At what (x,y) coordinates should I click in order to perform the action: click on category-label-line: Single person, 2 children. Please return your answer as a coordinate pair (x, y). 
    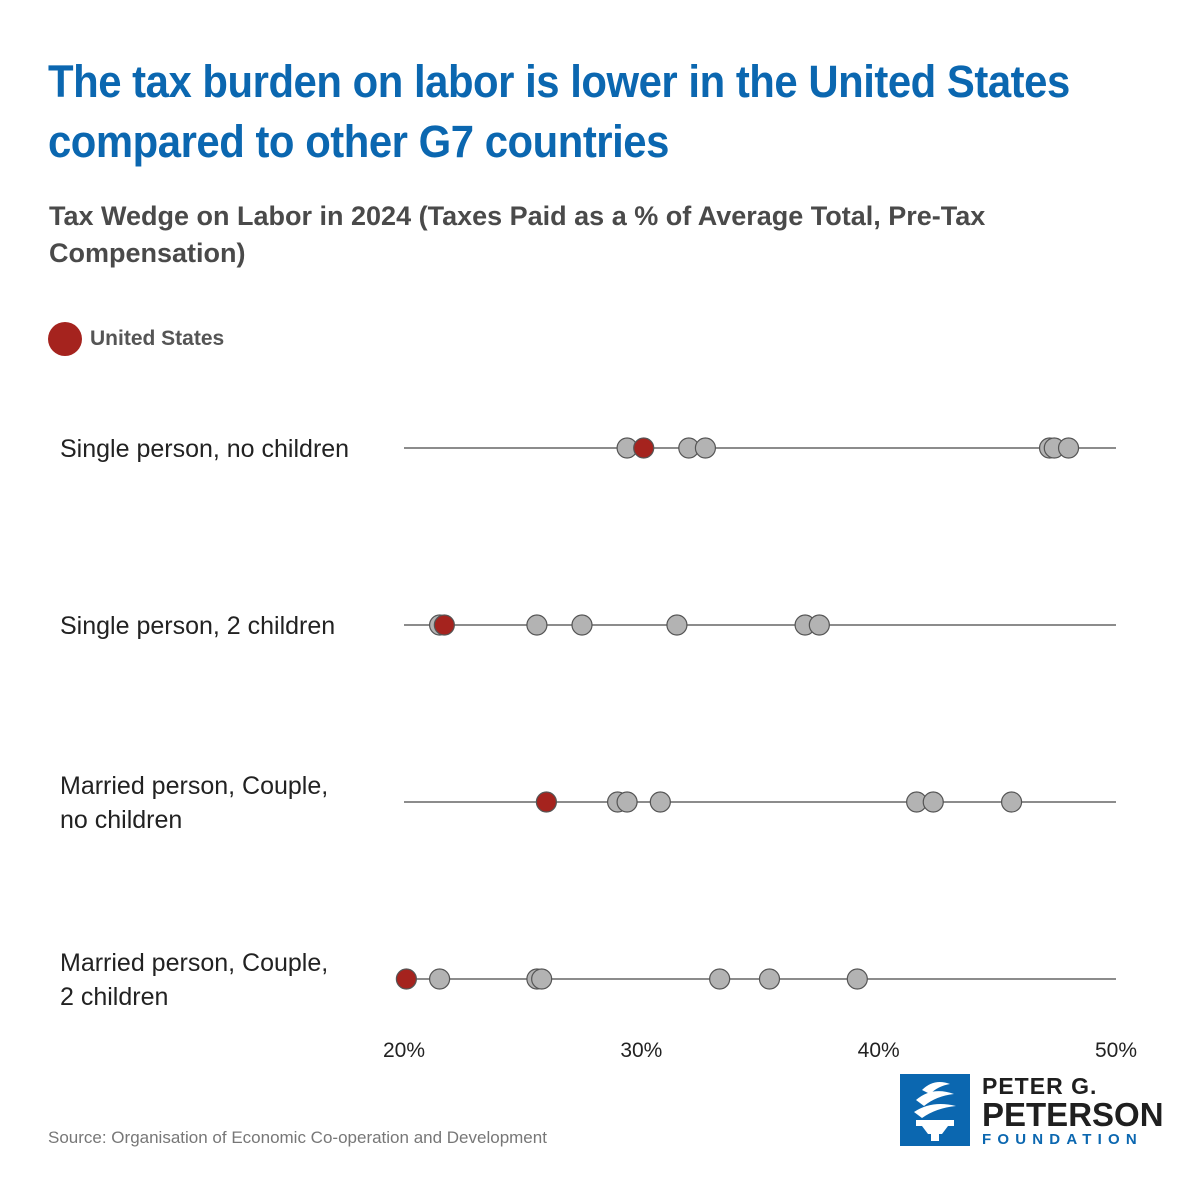
    Looking at the image, I should click on (197, 626).